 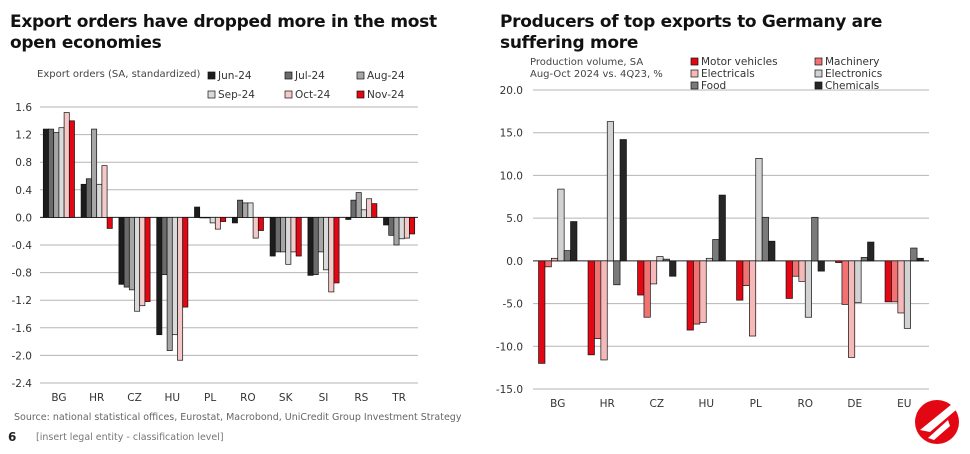 What do you see at coordinates (361, 398) in the screenshot?
I see `x-tick-label: RS` at bounding box center [361, 398].